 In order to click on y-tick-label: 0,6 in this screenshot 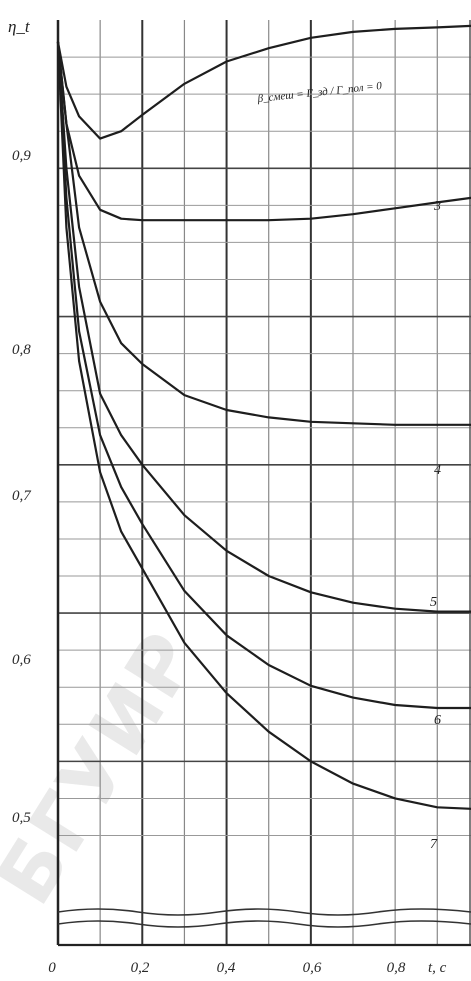, I will do `click(21, 660)`.